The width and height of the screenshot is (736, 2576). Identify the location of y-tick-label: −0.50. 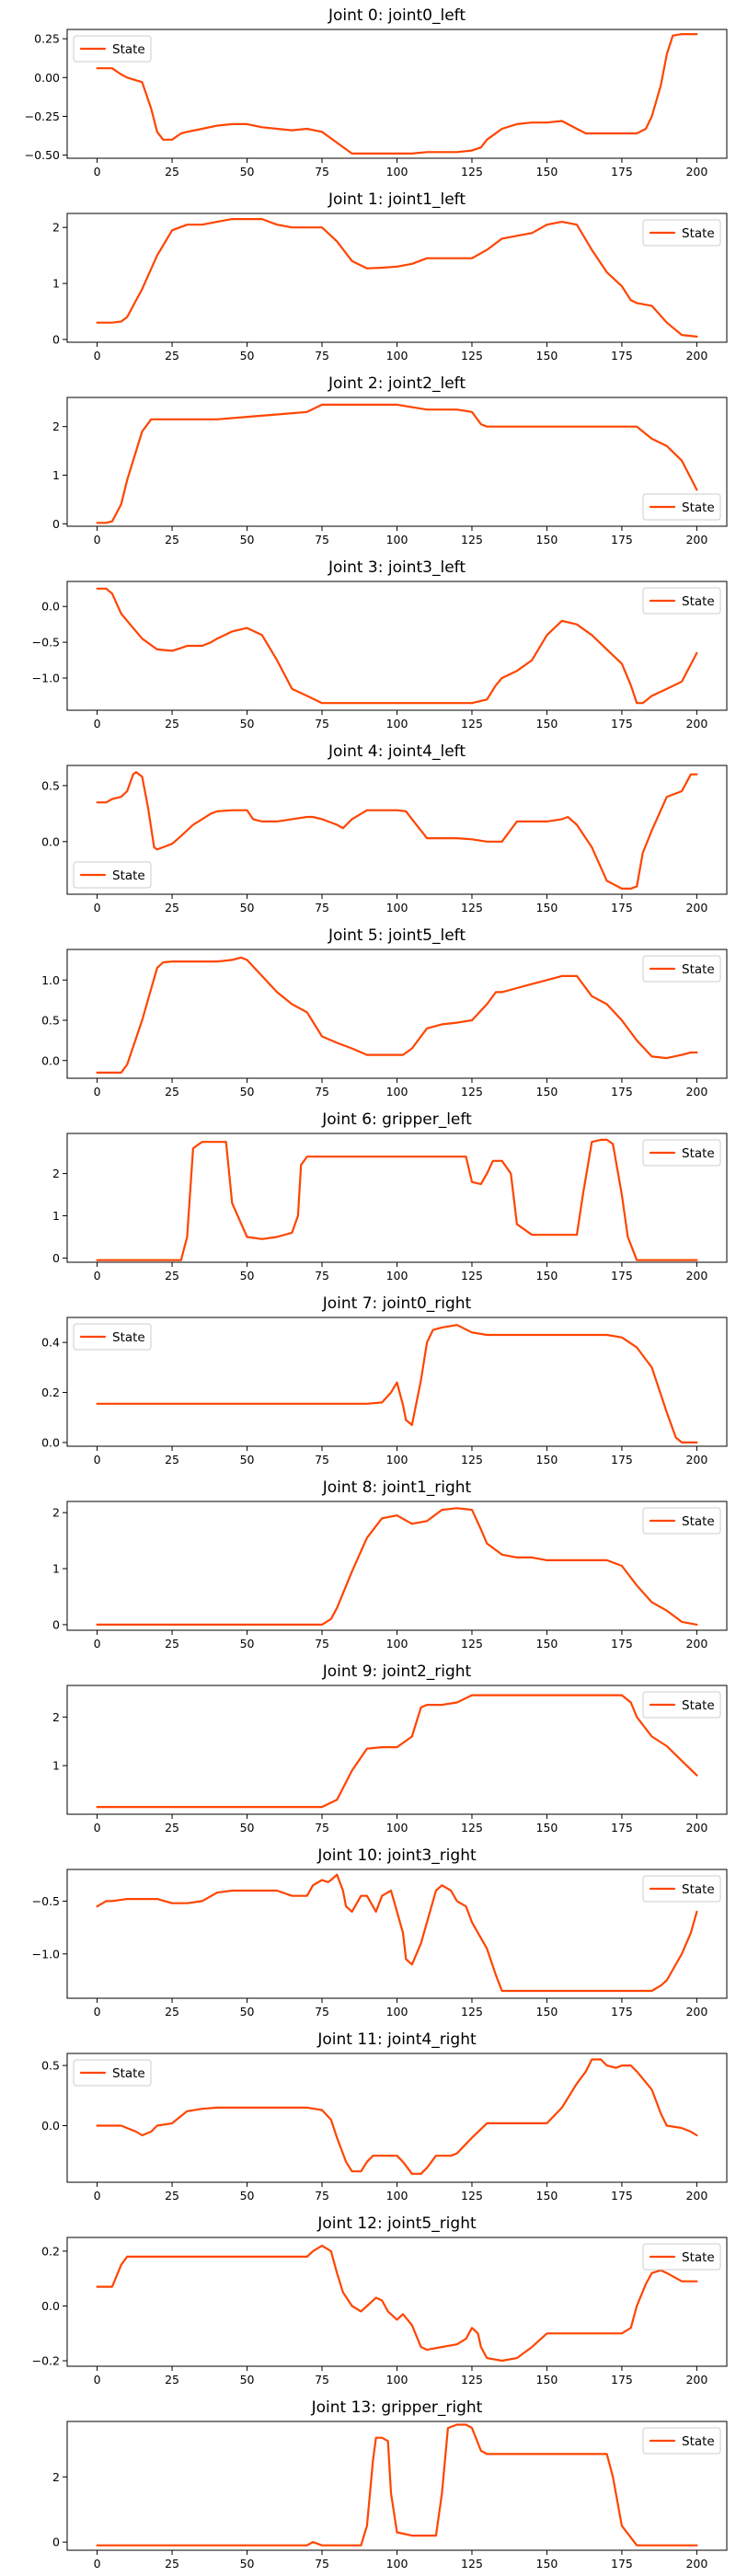
(42, 155).